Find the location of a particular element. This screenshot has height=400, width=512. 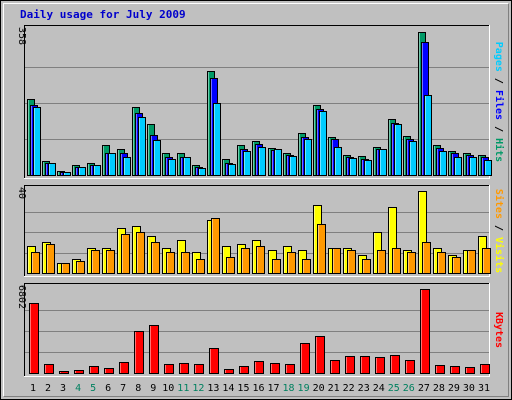

x-tick-label: 25 is located at coordinates (394, 388).